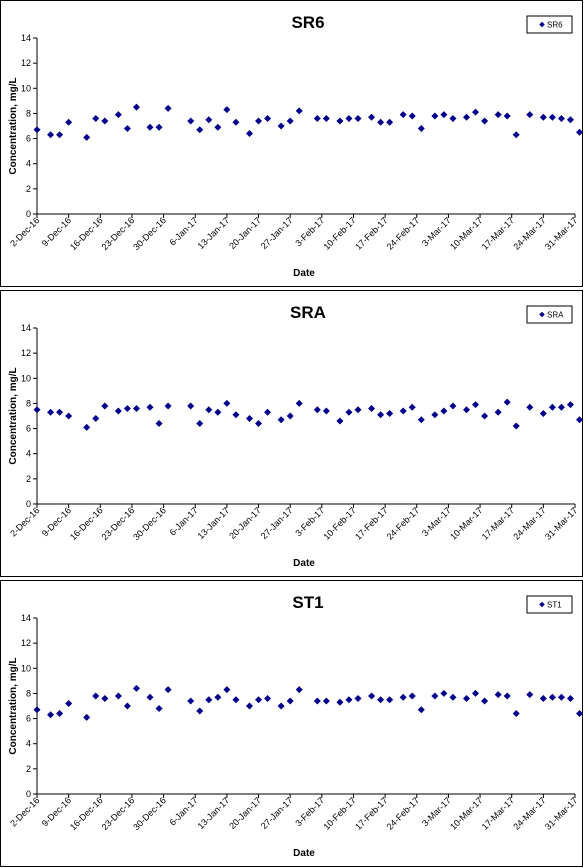 This screenshot has height=868, width=585. Describe the element at coordinates (28, 403) in the screenshot. I see `y-tick-label: 8` at that location.